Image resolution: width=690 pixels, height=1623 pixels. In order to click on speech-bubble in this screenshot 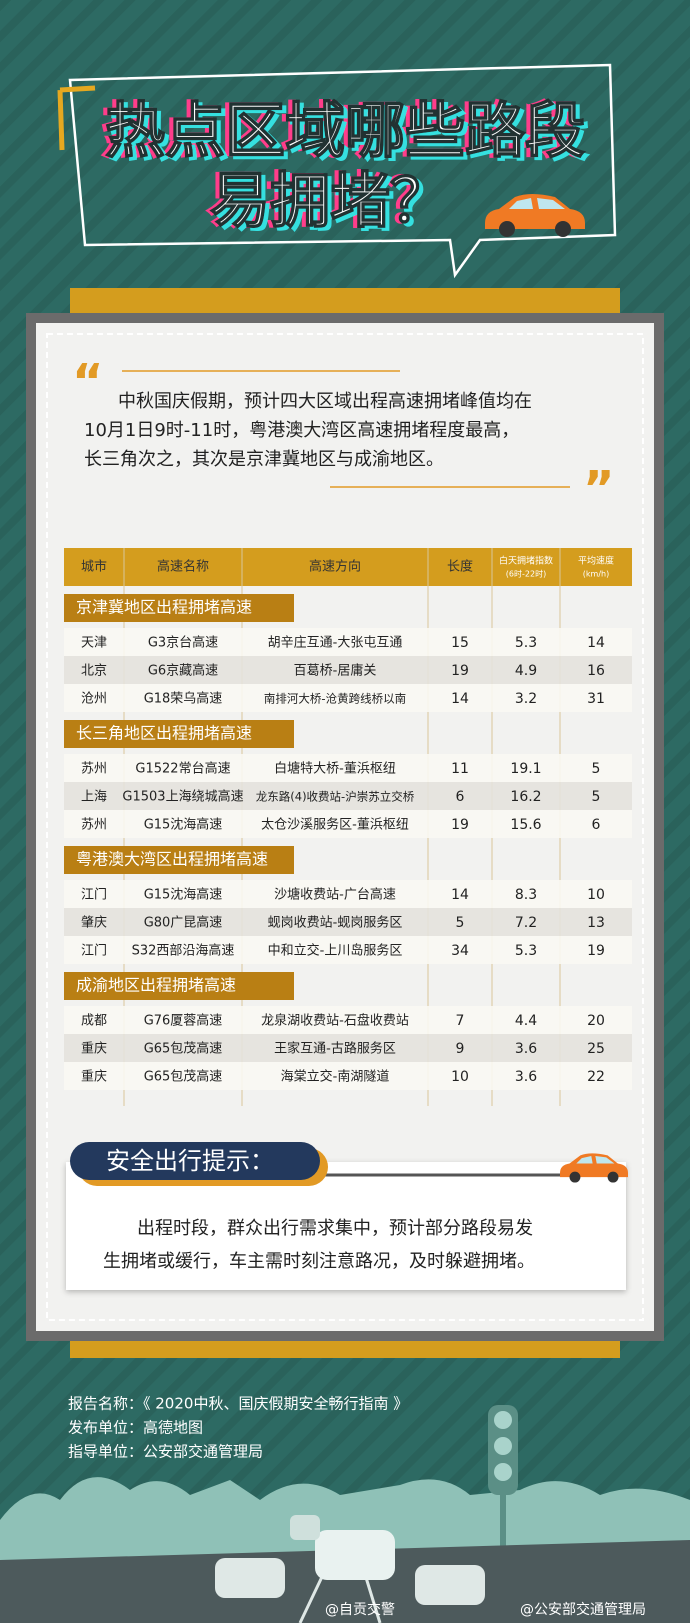, I will do `click(342, 171)`.